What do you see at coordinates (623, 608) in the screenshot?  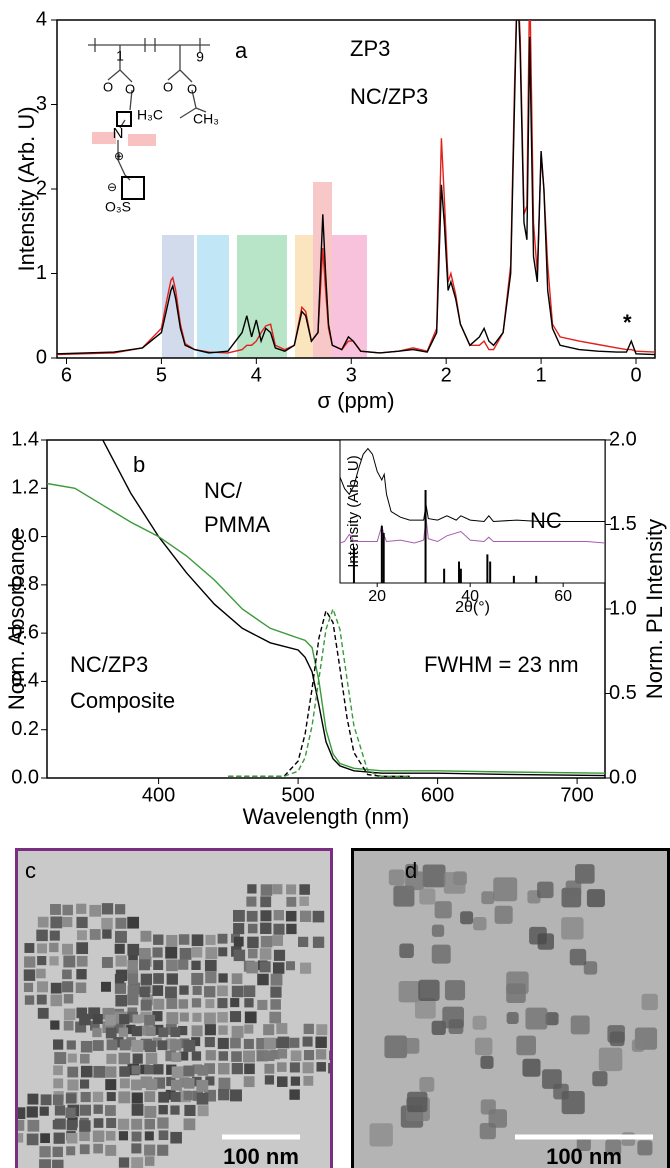 I see `y2-tick-label: 1.0` at bounding box center [623, 608].